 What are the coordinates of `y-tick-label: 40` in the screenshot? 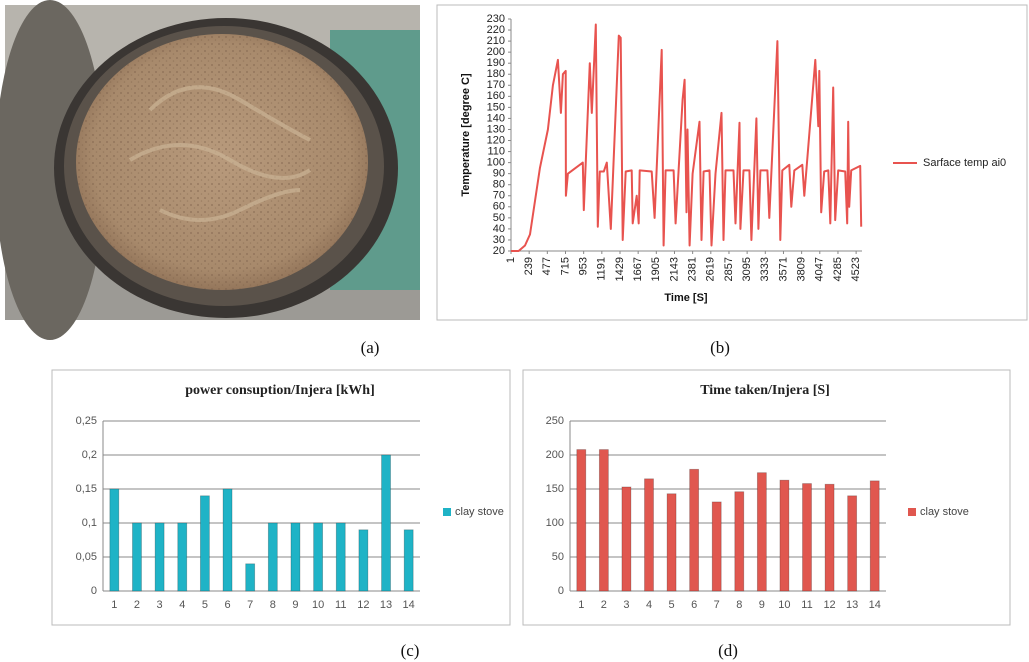 It's located at (499, 229).